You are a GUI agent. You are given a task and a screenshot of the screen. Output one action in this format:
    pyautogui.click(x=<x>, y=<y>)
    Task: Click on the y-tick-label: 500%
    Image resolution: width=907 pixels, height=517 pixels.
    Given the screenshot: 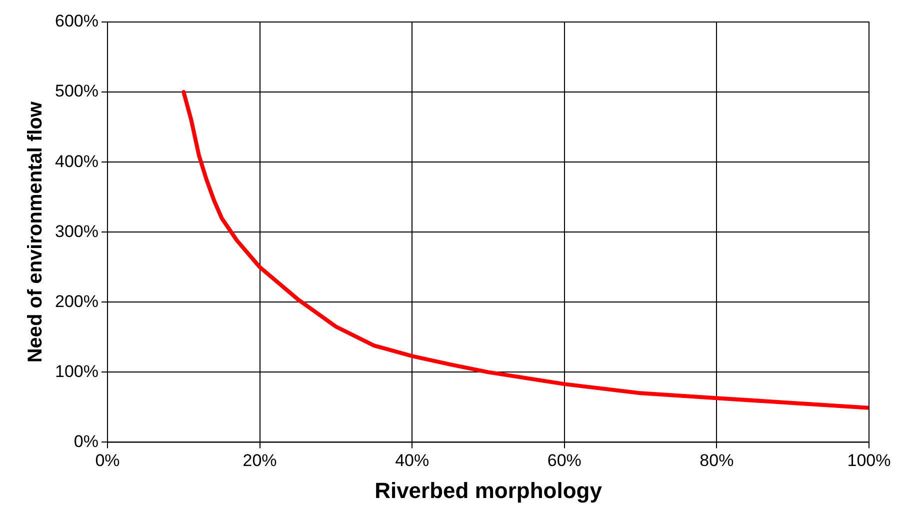 What is the action you would take?
    pyautogui.click(x=76, y=91)
    